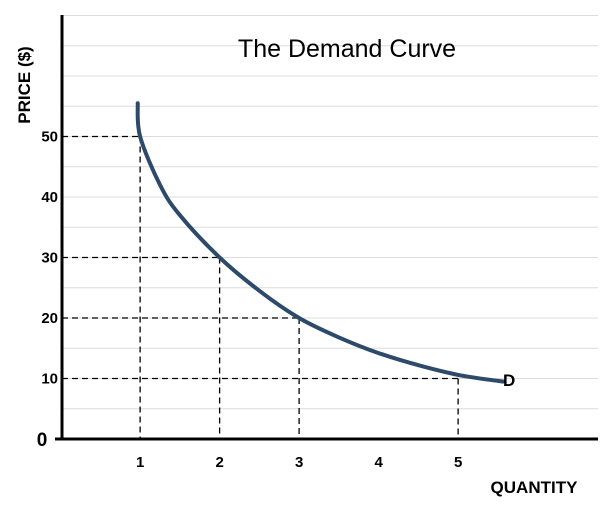  What do you see at coordinates (24, 84) in the screenshot?
I see `y-axis-label: PRICE ($)` at bounding box center [24, 84].